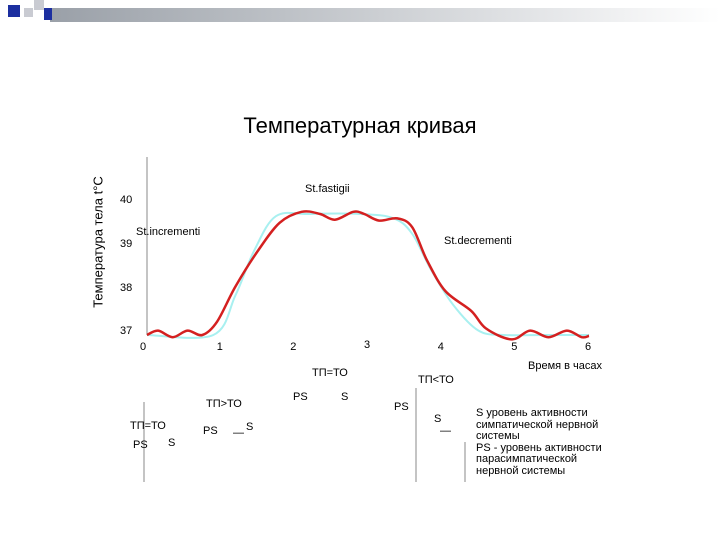 Image resolution: width=720 pixels, height=540 pixels. I want to click on legend-line: парасимпатической, so click(527, 459).